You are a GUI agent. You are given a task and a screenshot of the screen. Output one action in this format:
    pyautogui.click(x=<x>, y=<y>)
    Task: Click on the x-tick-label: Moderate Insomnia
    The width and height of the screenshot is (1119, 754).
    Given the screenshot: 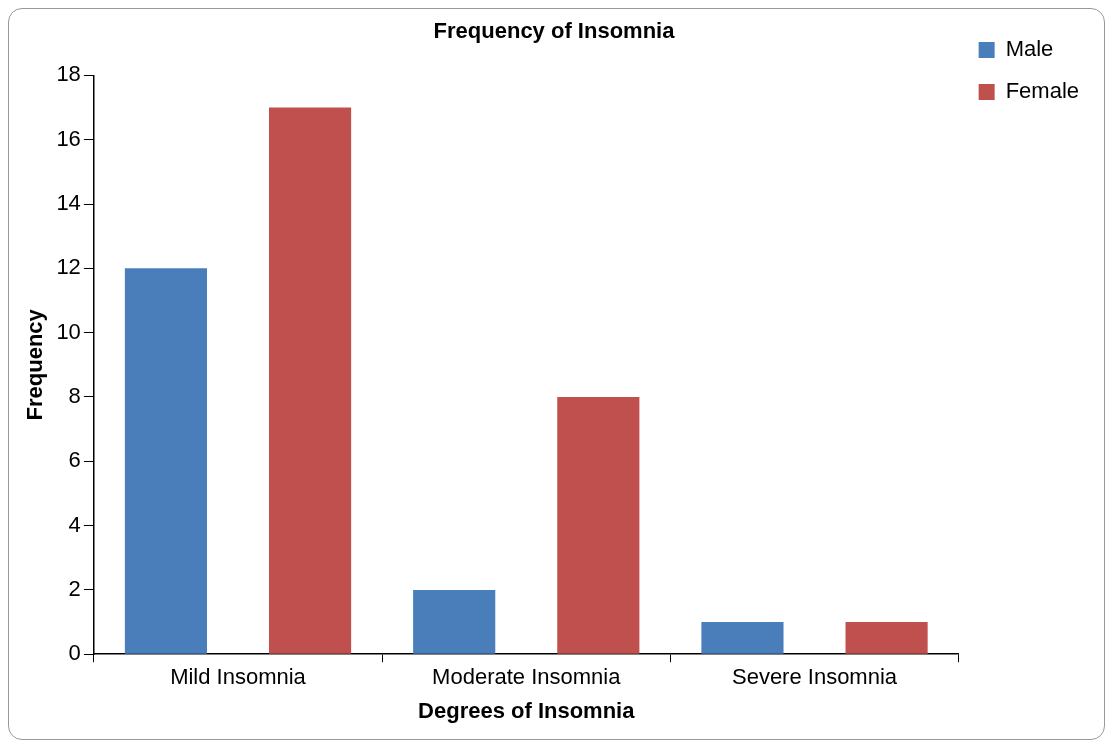 What is the action you would take?
    pyautogui.click(x=527, y=677)
    